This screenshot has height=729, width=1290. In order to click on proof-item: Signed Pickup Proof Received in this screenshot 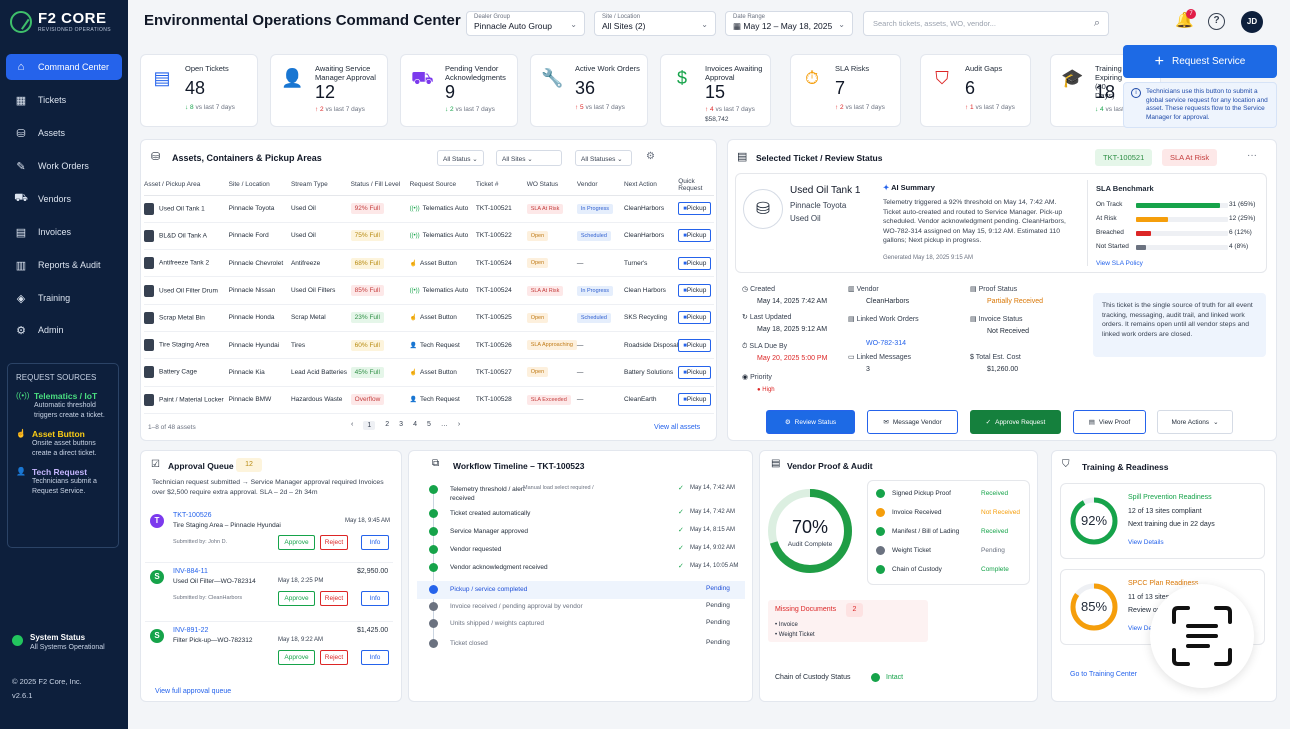, I will do `click(951, 498)`.